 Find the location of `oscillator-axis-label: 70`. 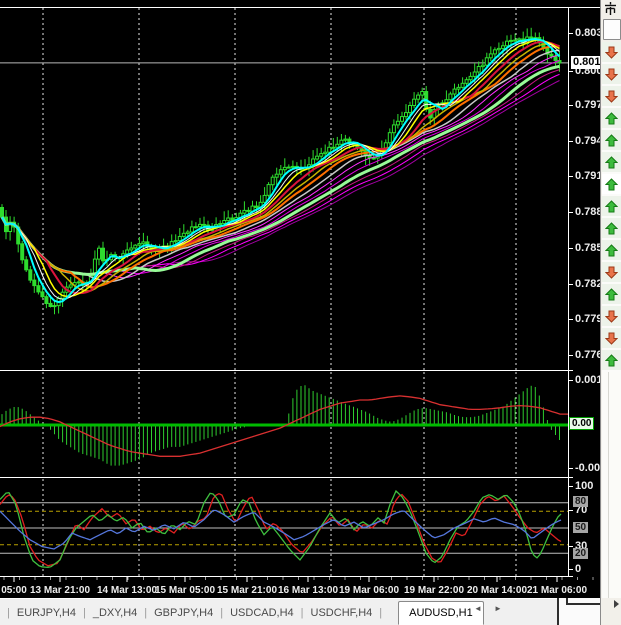

oscillator-axis-label: 70 is located at coordinates (581, 510).